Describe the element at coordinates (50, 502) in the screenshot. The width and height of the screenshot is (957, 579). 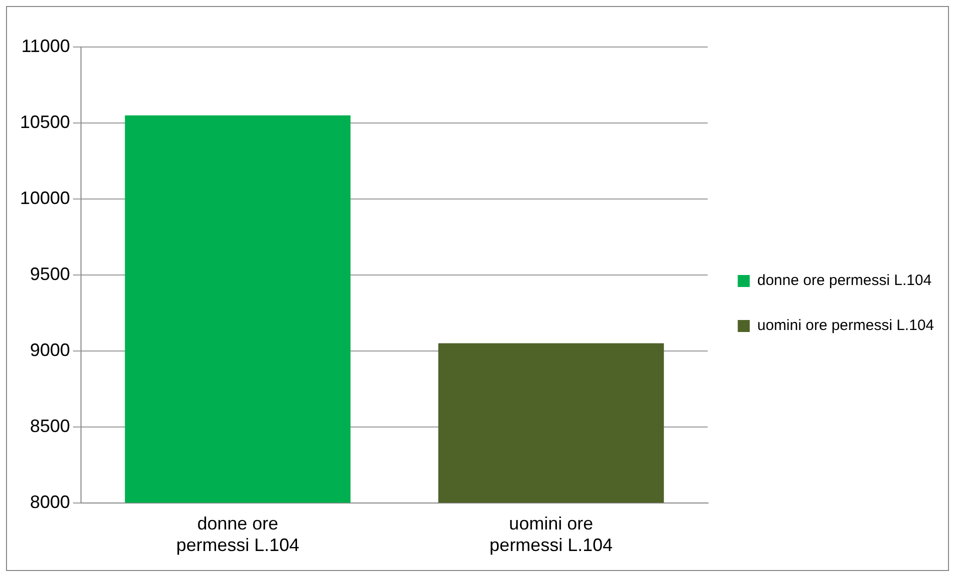
I see `y-tick-label: 8000` at that location.